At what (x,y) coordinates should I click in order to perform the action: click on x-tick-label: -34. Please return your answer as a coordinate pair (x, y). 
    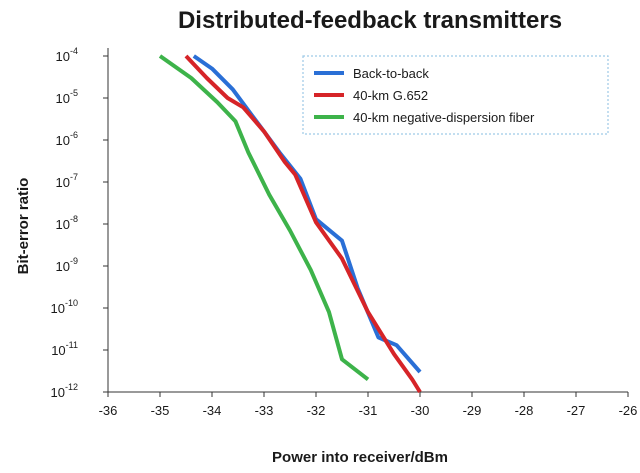
    Looking at the image, I should click on (212, 410).